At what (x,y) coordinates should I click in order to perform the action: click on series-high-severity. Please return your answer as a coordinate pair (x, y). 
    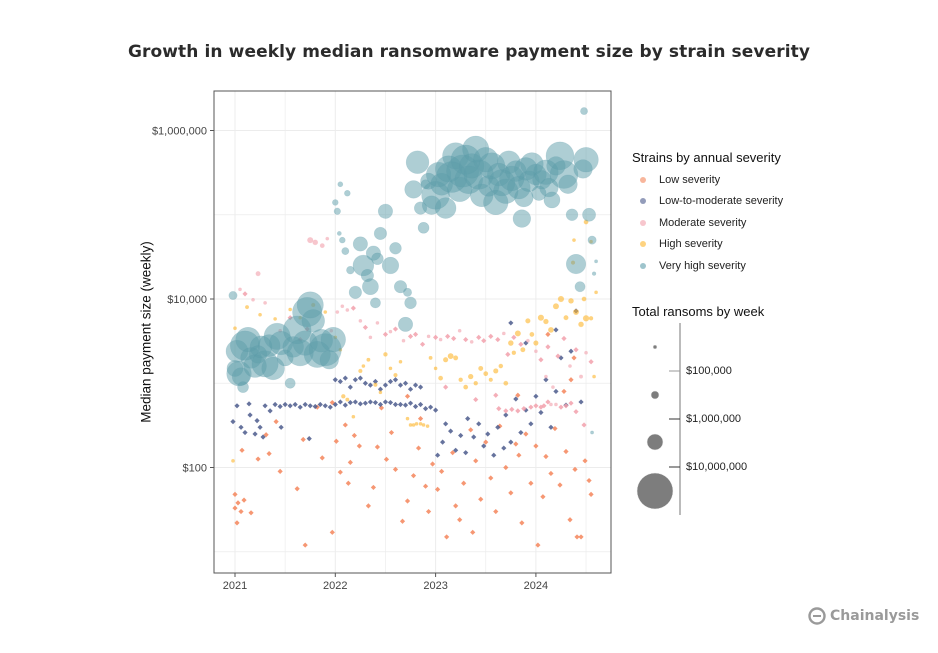
    Looking at the image, I should click on (414, 341).